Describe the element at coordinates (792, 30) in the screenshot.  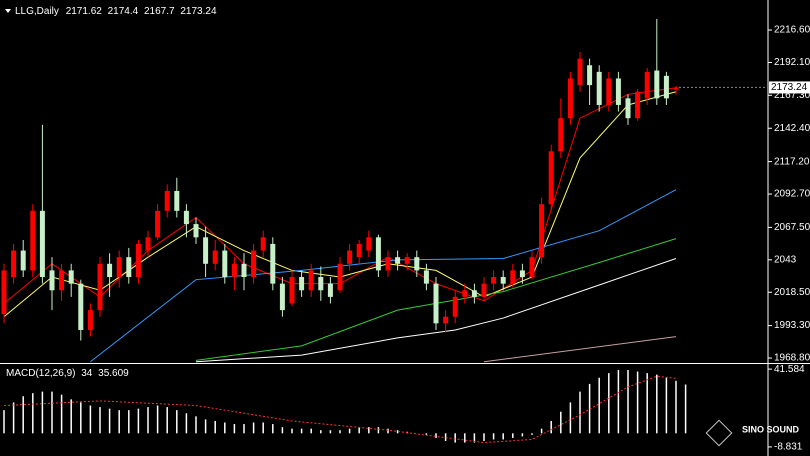
I see `y-tick-label: 2216.60` at that location.